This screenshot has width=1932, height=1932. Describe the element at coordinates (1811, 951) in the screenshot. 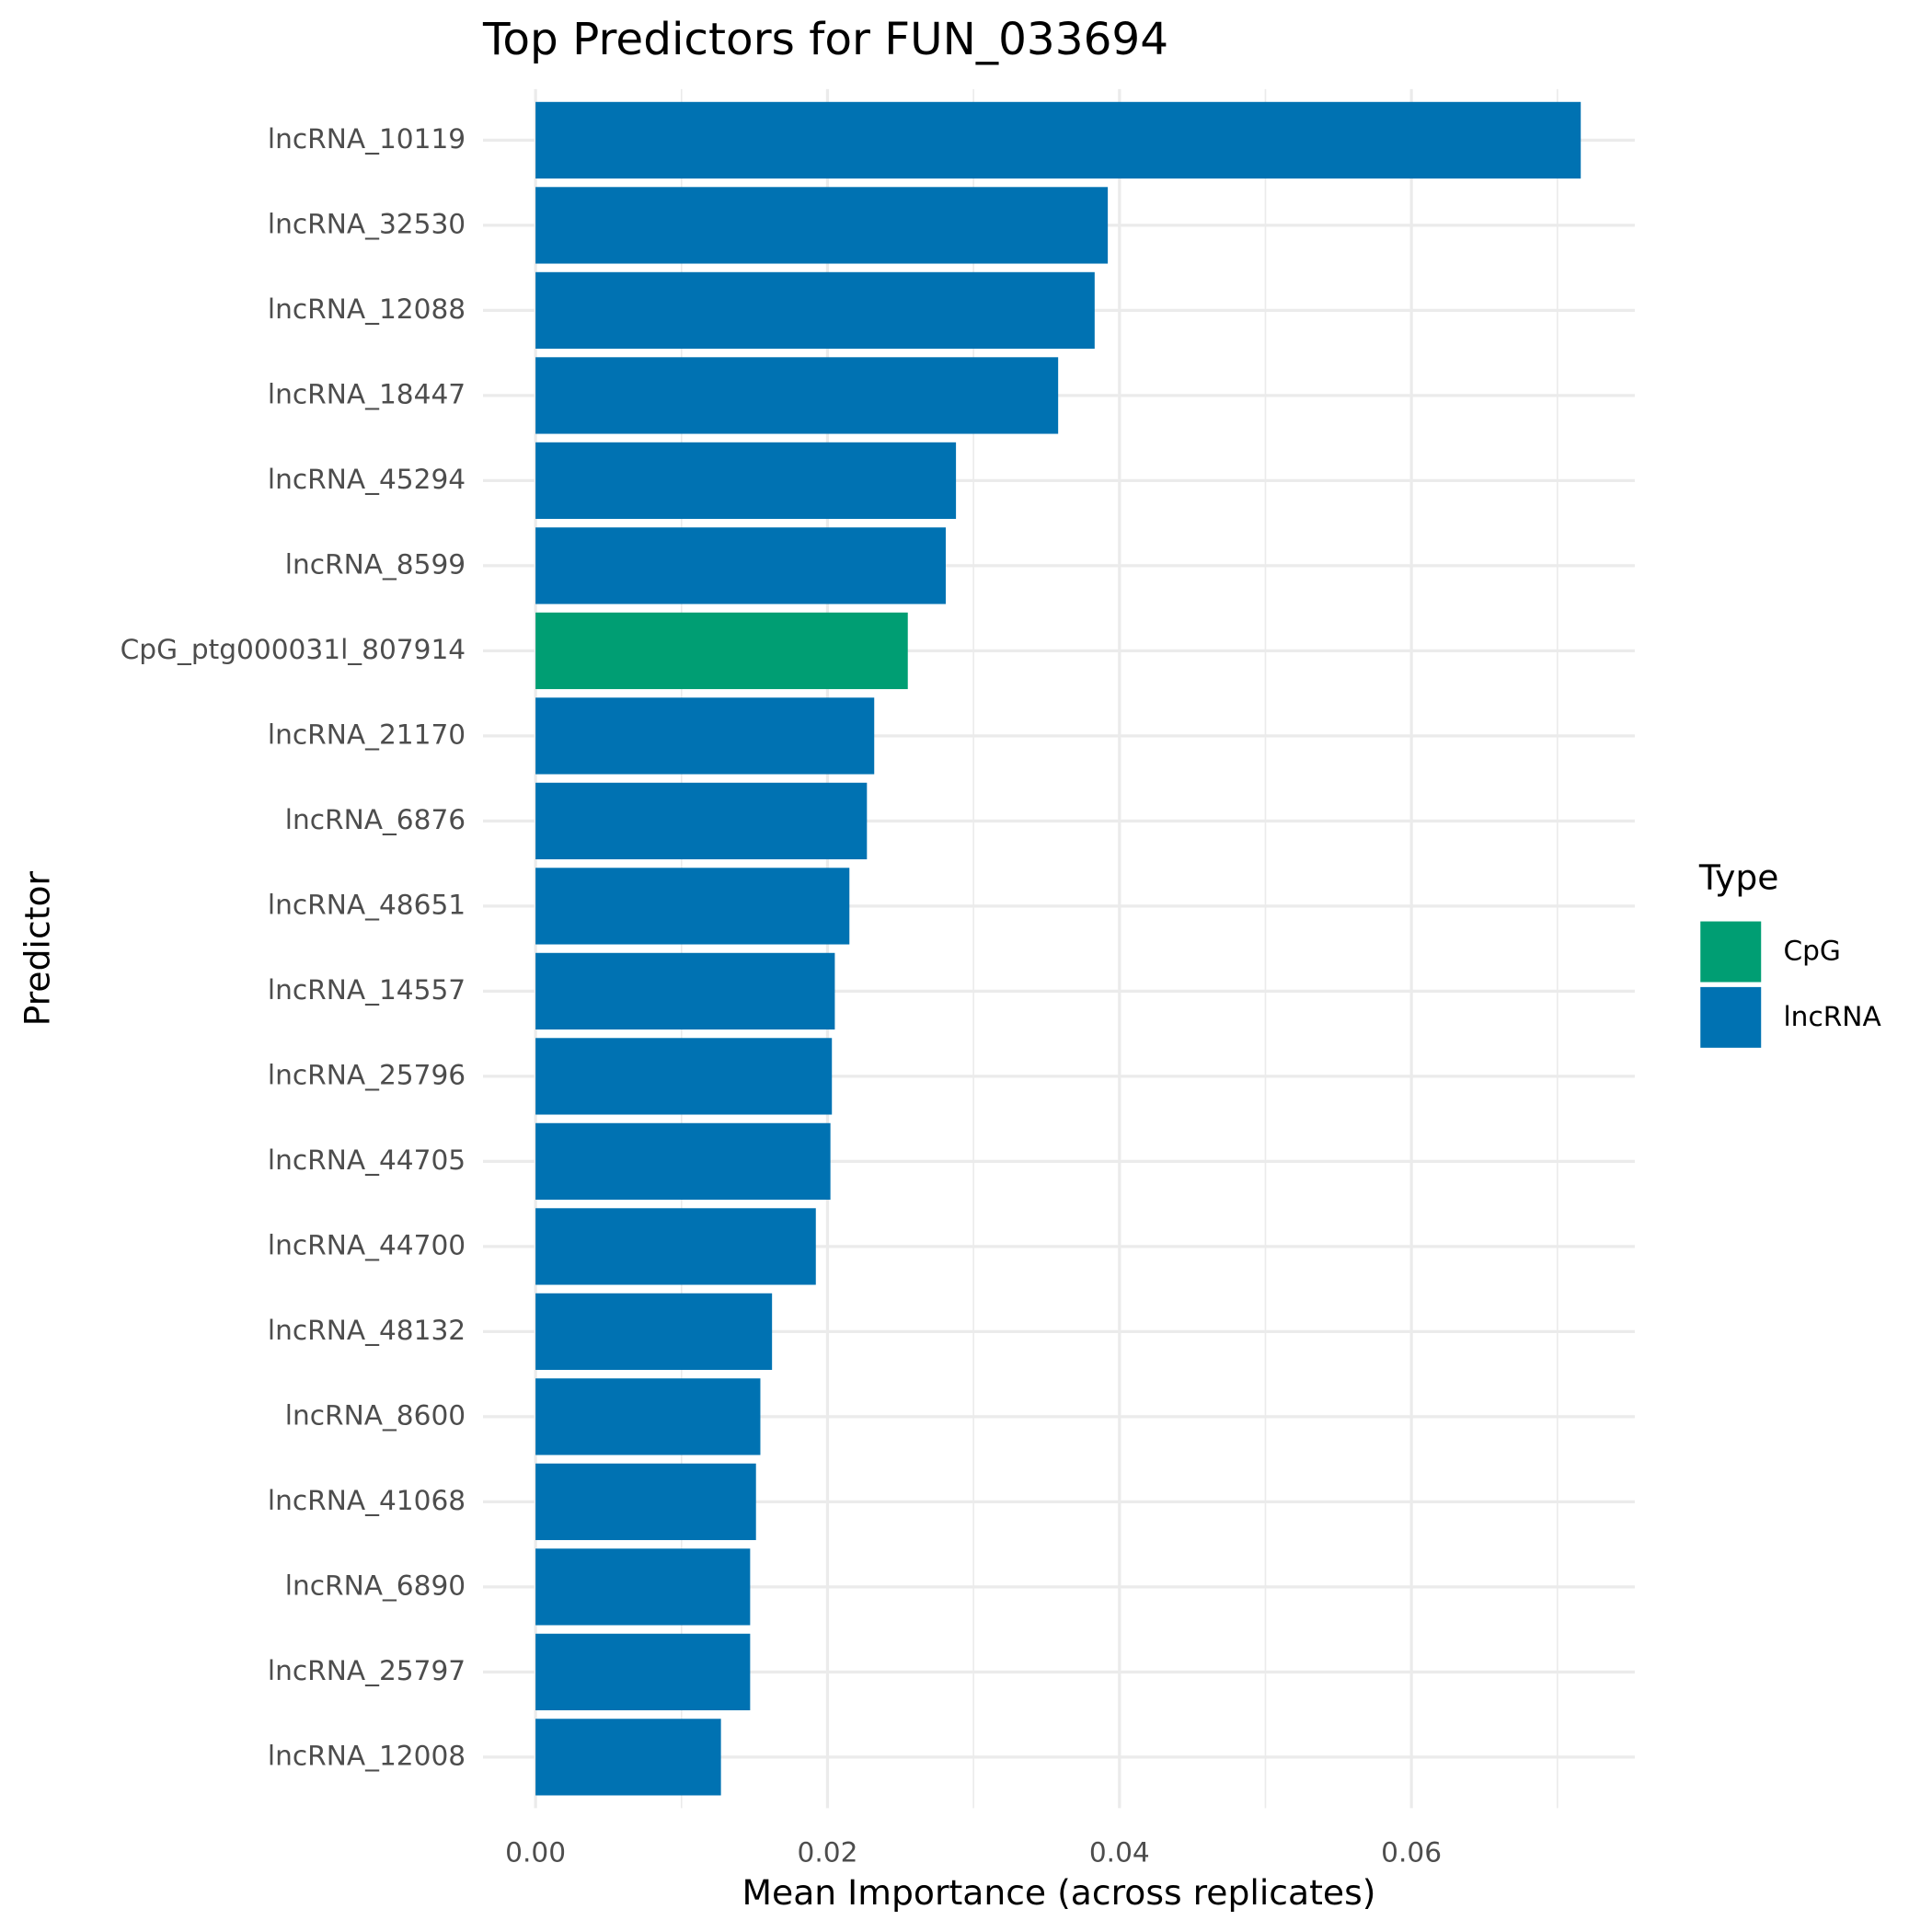

I see `legend-label: CpG` at that location.